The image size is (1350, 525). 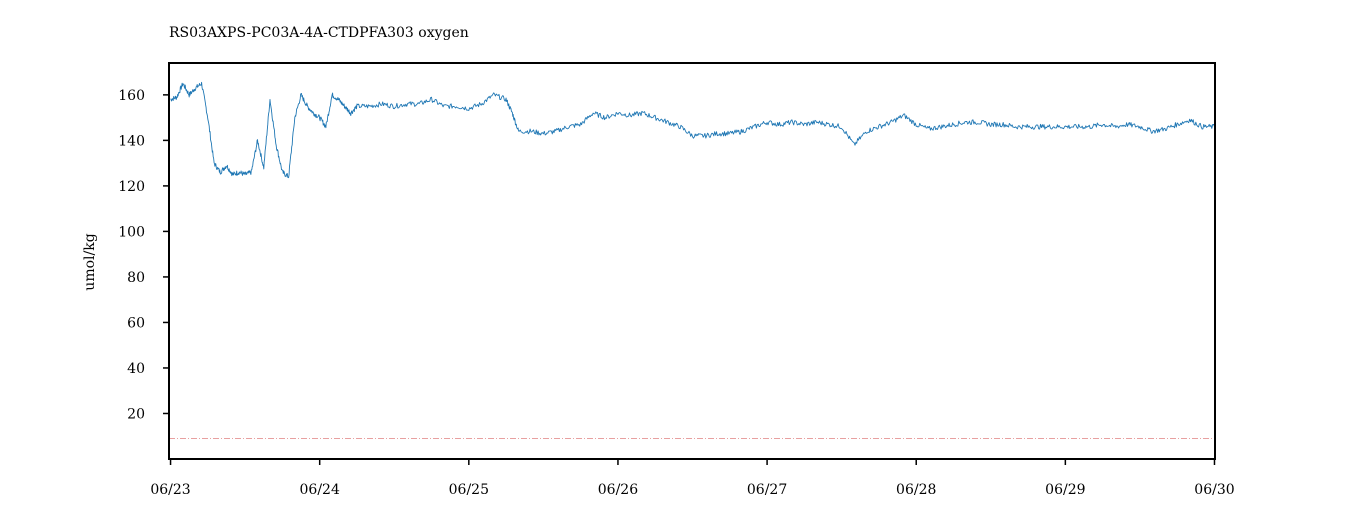 What do you see at coordinates (131, 96) in the screenshot?
I see `y-tick-label: 160` at bounding box center [131, 96].